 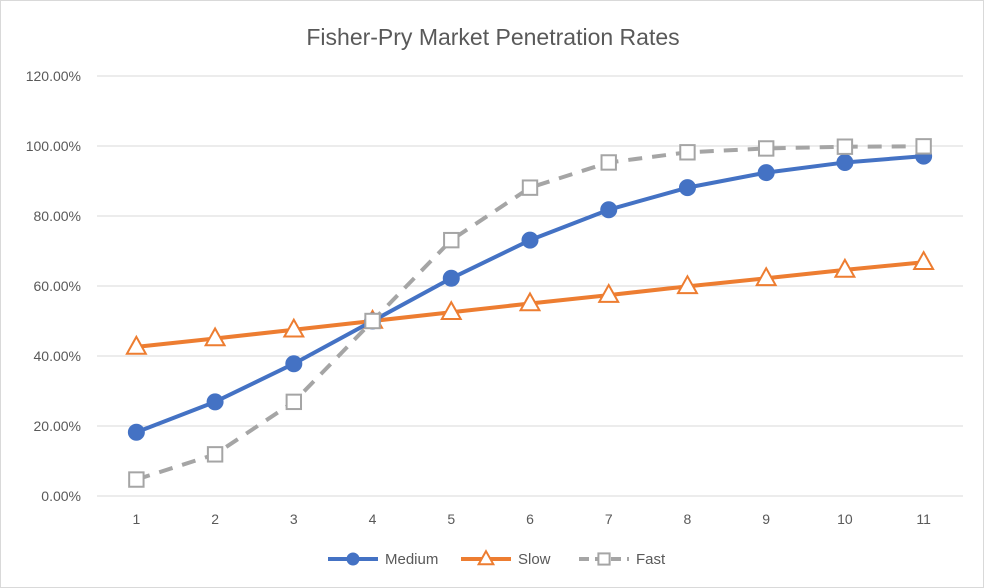 I want to click on x-axis-ticks: 1 2 3 4 5 6 7 8 9 10 11, so click(x=531, y=519).